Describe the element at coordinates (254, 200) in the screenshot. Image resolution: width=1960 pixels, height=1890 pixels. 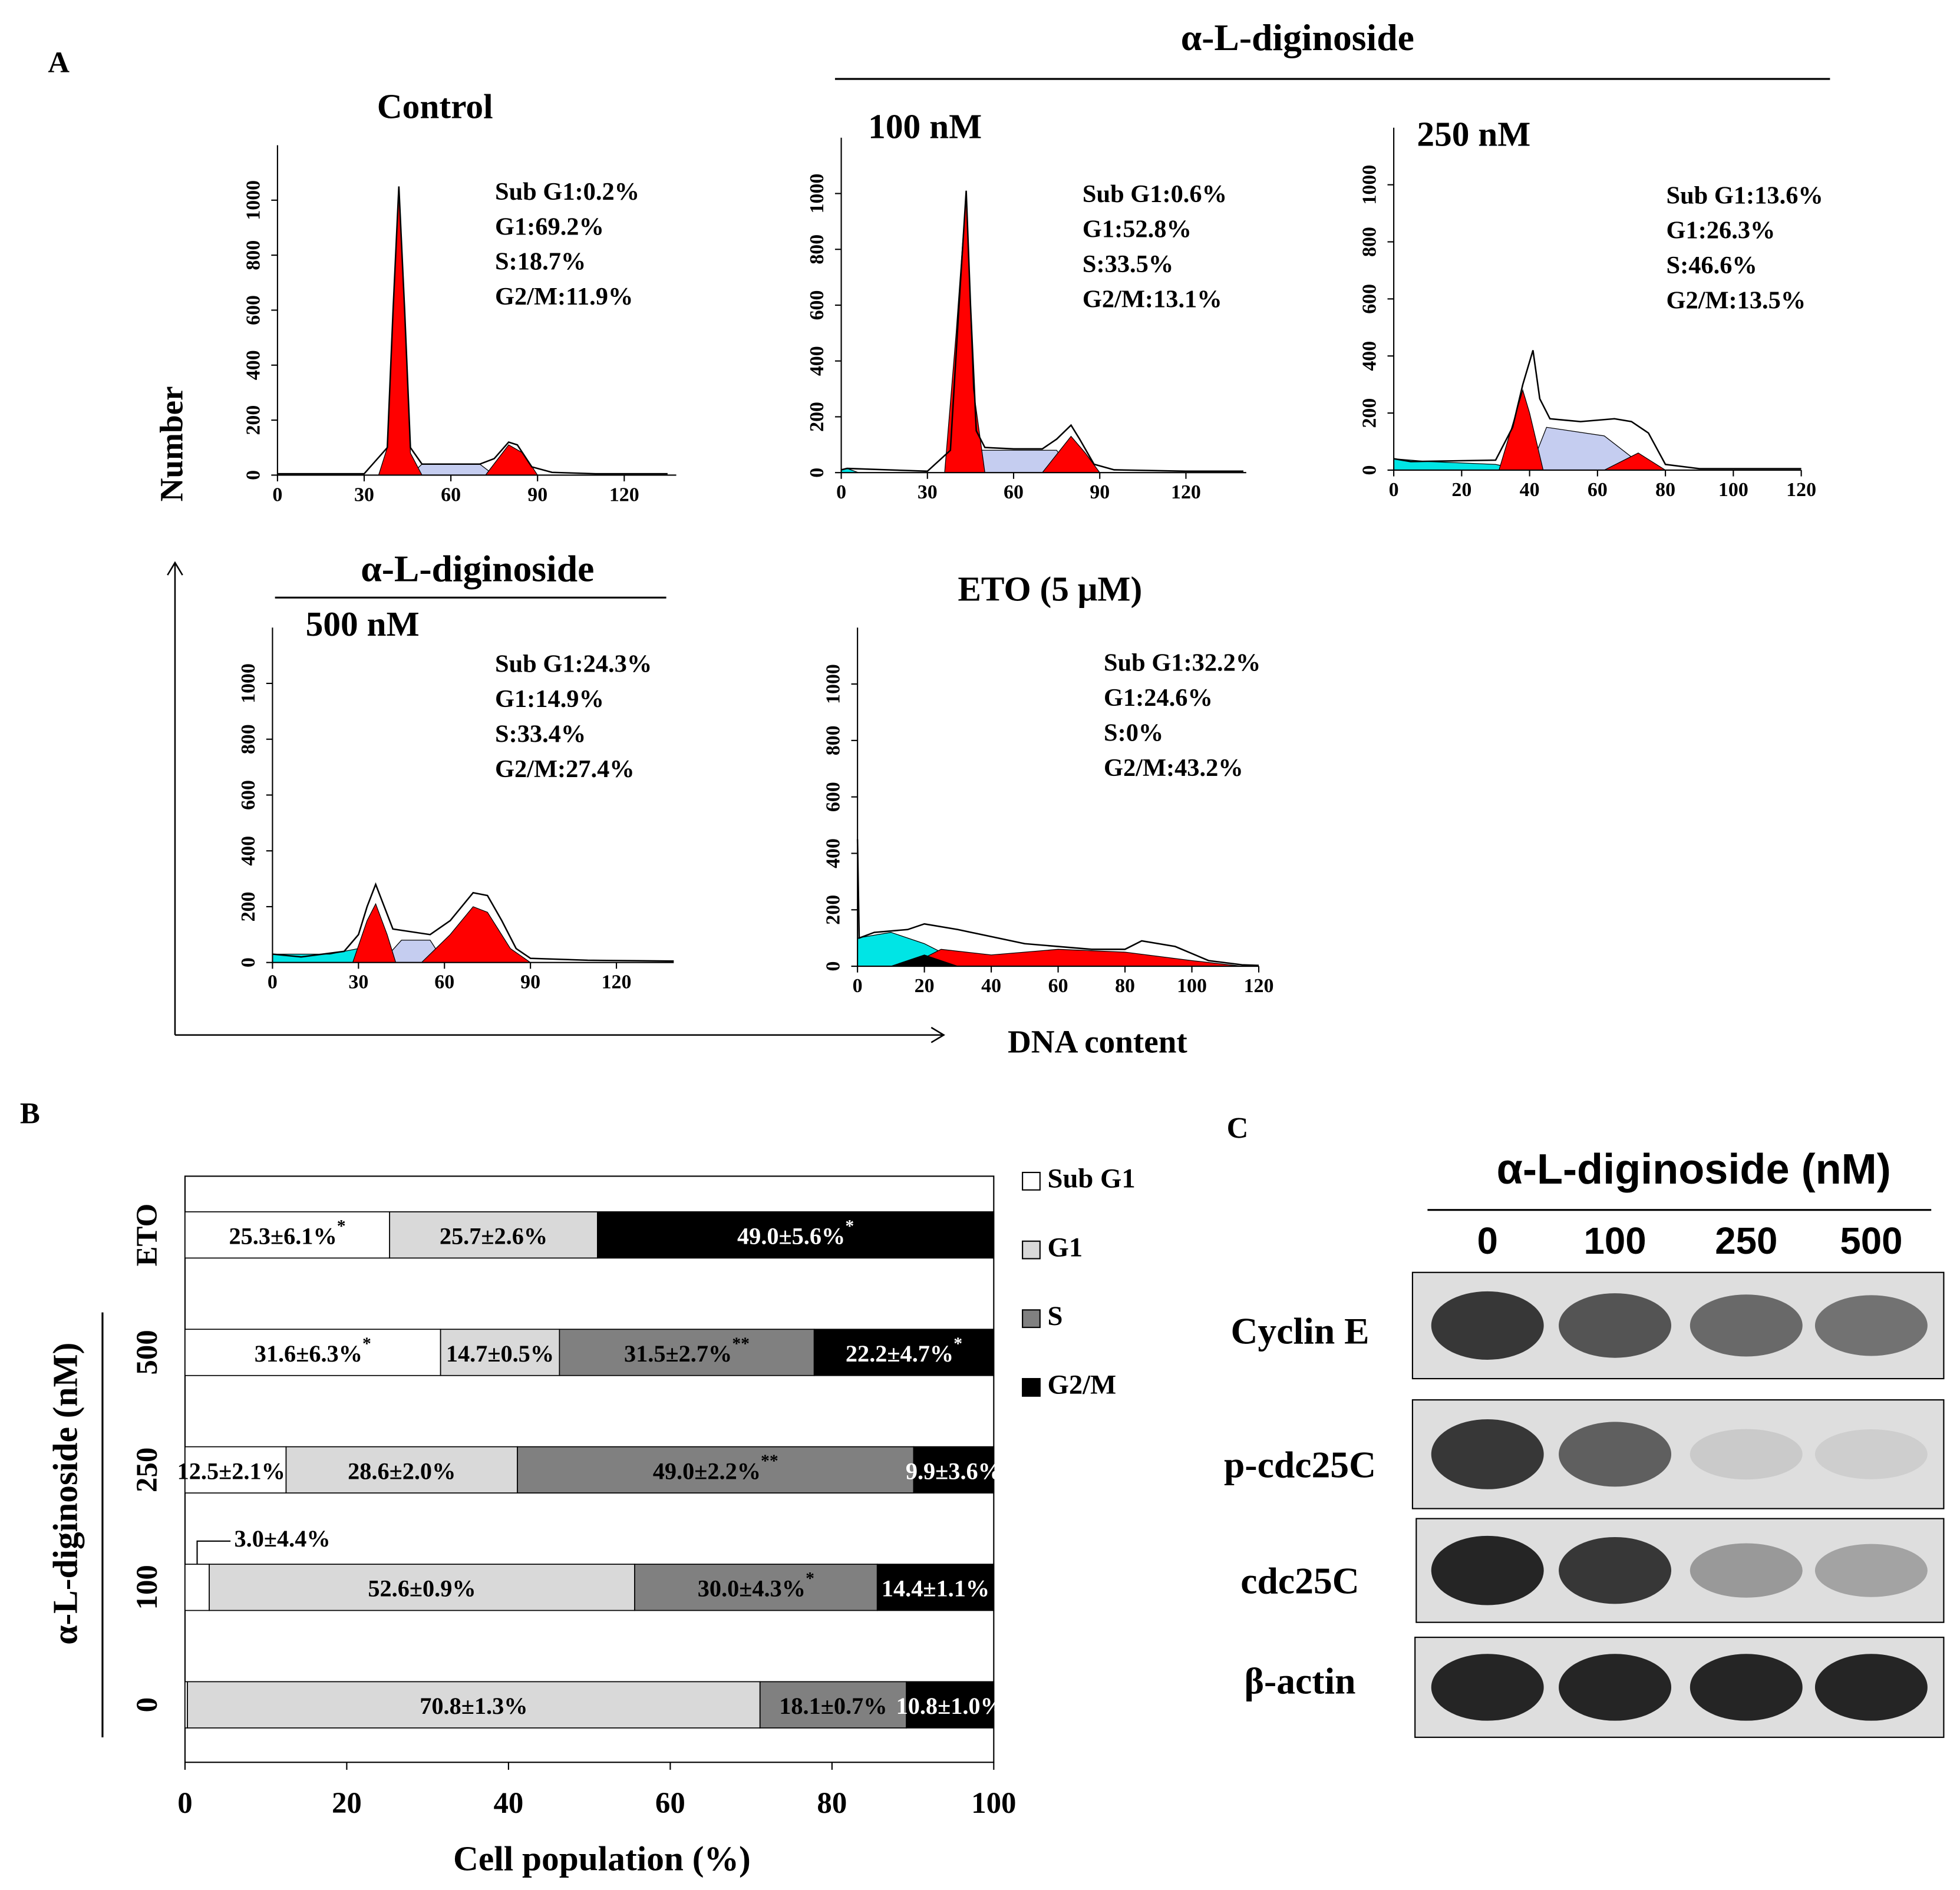
I see `y-tick-label: 1000` at that location.